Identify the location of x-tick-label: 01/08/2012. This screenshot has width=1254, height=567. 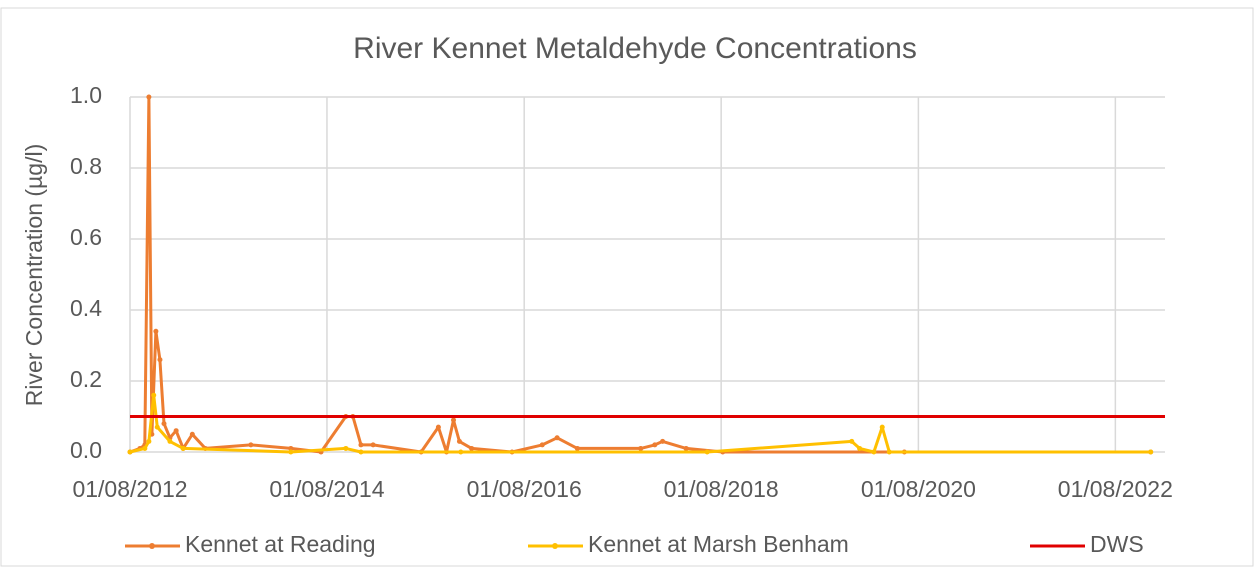
(129, 489).